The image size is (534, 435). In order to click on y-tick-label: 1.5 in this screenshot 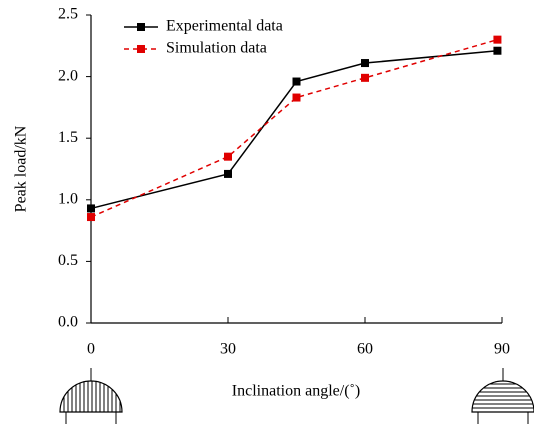, I will do `click(68, 137)`.